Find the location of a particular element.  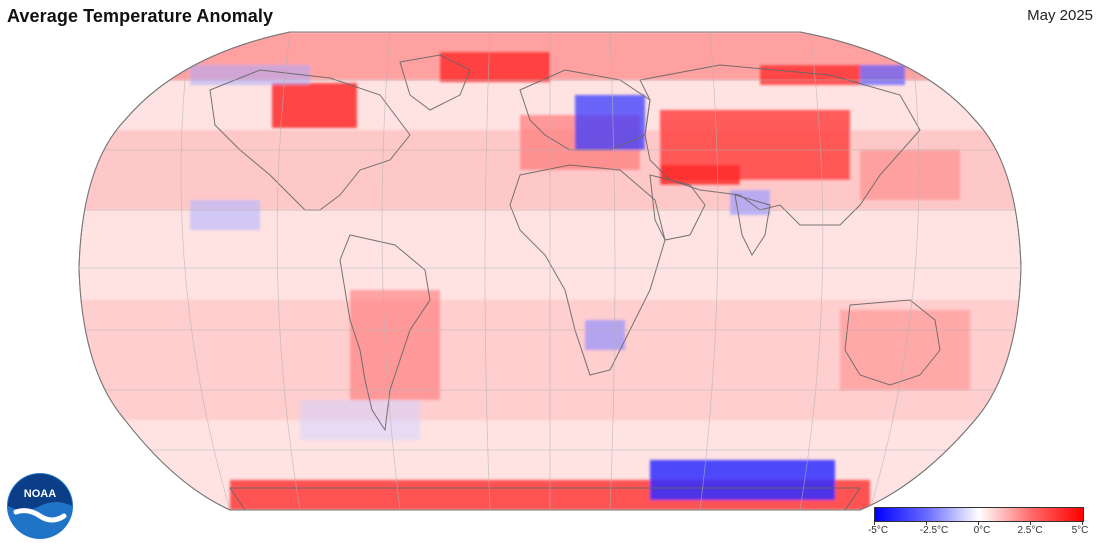

anomaly-patch-south-atlantic-cool is located at coordinates (360, 420).